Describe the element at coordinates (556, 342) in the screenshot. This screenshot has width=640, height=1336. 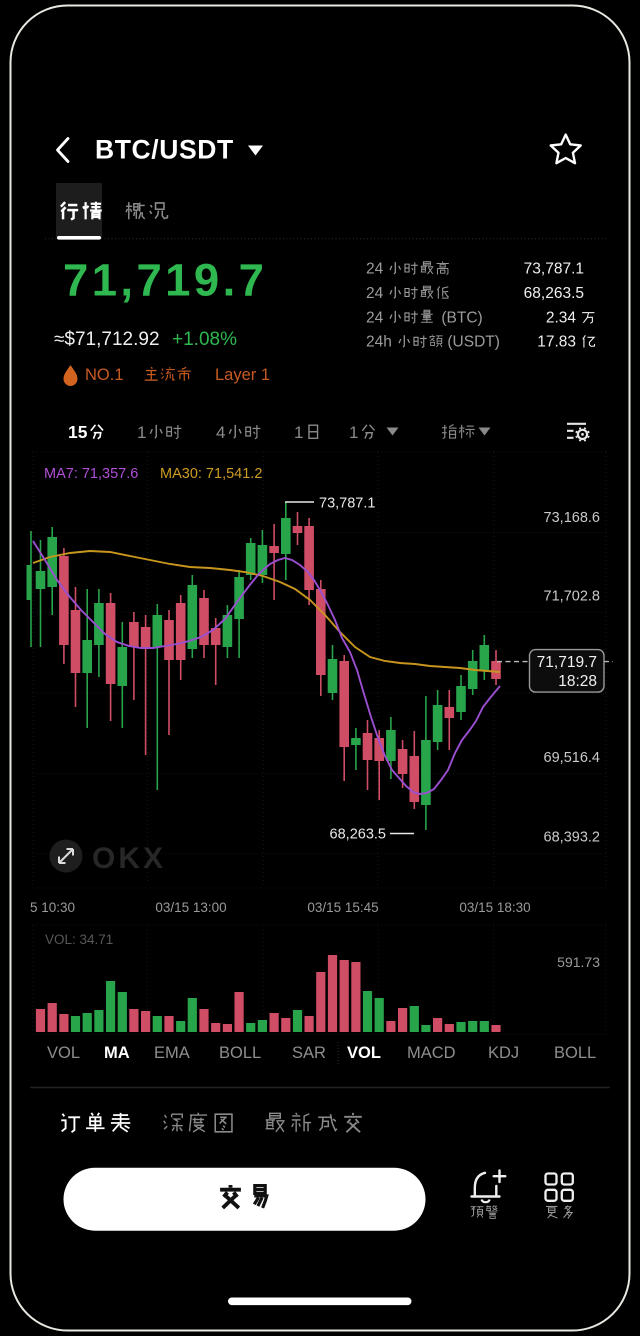
I see `svg-text: 17.83` at that location.